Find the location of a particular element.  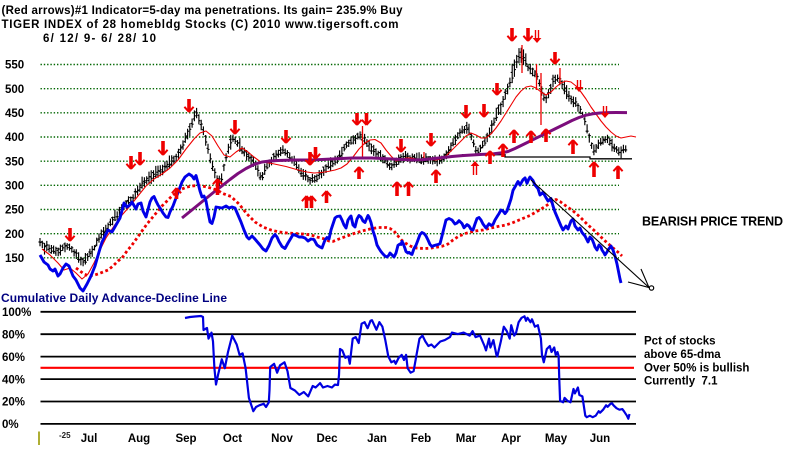

svg-text: Over 50% is bullish is located at coordinates (696, 368).